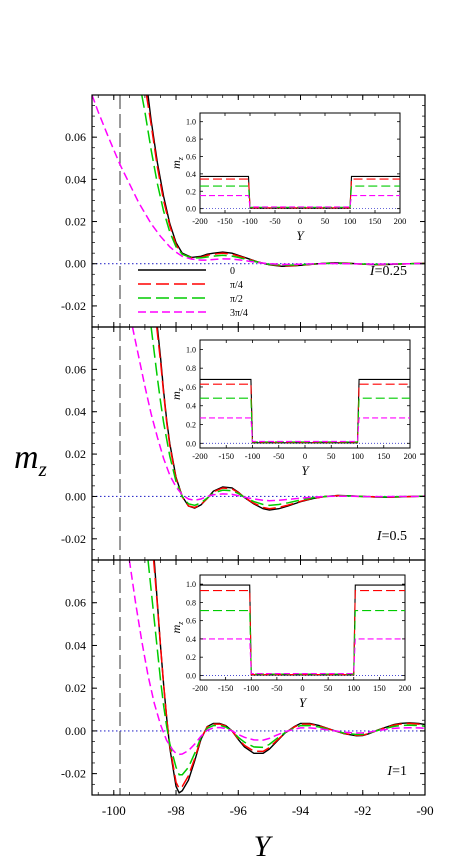 The width and height of the screenshot is (450, 864). Describe the element at coordinates (175, 810) in the screenshot. I see `x-tick-label: -98` at that location.